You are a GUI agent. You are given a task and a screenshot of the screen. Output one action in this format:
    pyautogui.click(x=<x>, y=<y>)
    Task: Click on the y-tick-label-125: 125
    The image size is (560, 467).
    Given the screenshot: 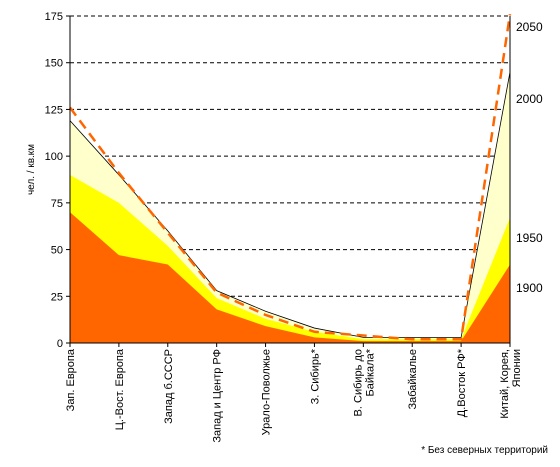 What is the action you would take?
    pyautogui.click(x=54, y=110)
    